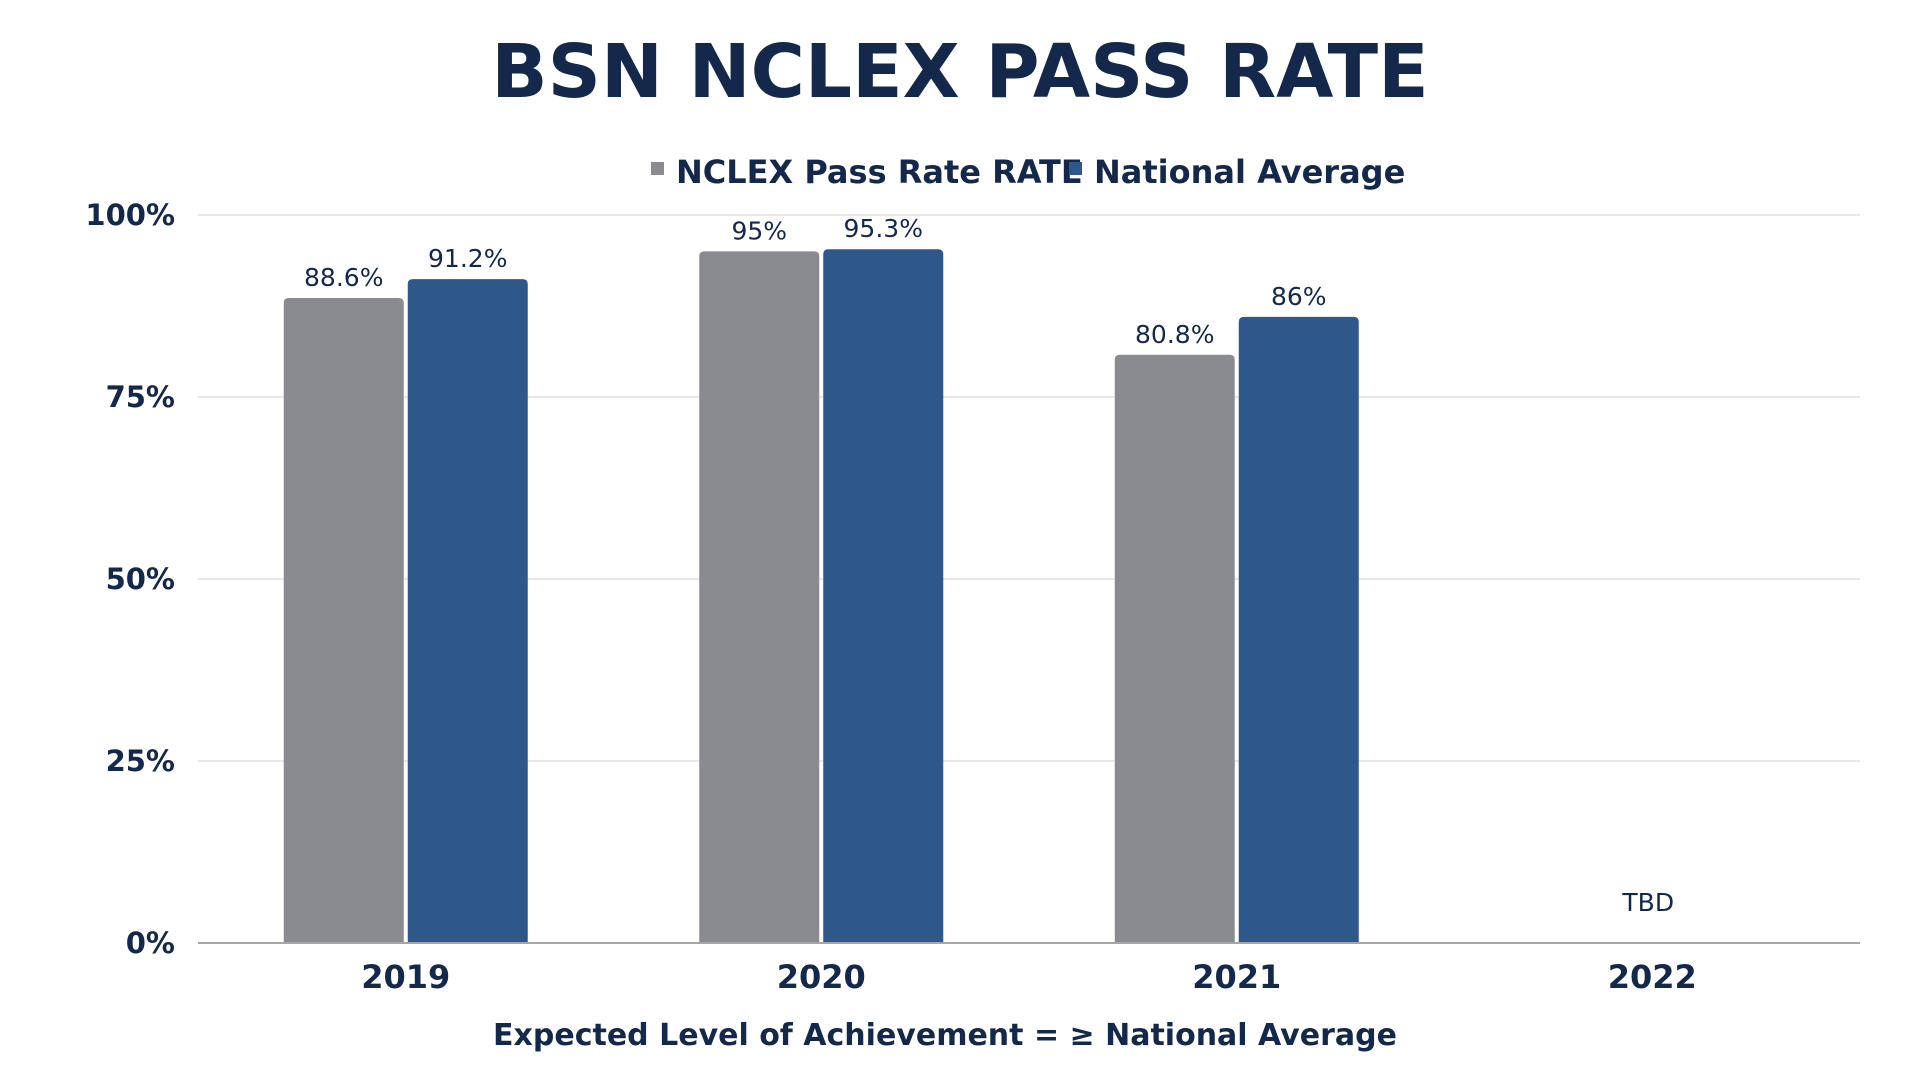 The image size is (1920, 1080). What do you see at coordinates (343, 620) in the screenshot?
I see `bar-nclex-2019` at bounding box center [343, 620].